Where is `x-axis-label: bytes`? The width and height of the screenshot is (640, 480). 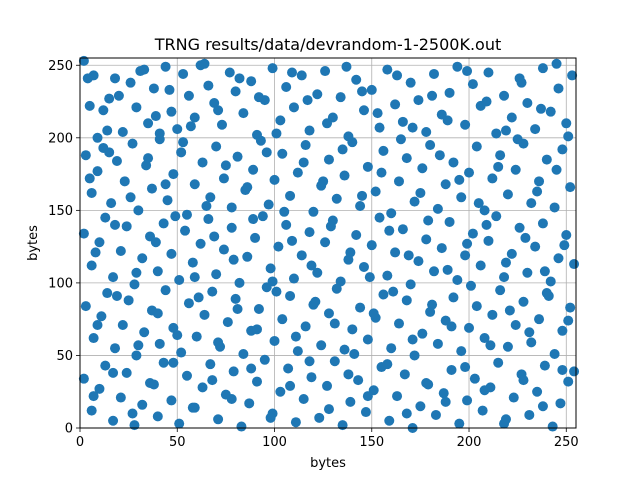
x-axis-label: bytes is located at coordinates (328, 463).